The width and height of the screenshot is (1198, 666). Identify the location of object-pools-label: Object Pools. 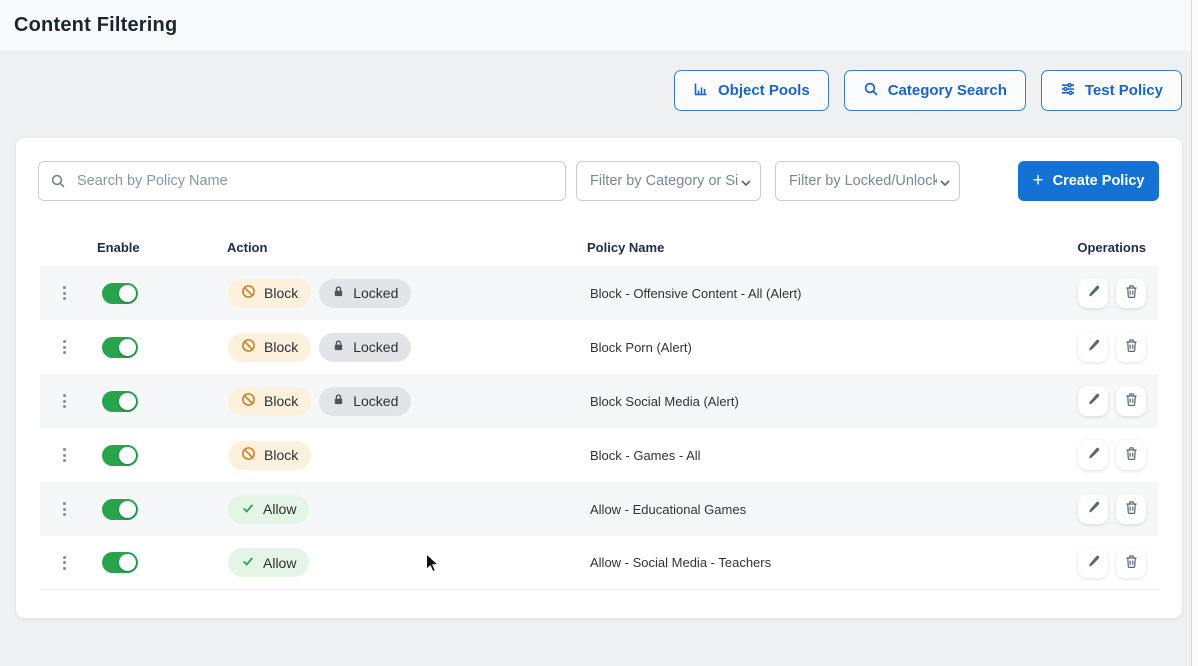
(764, 90).